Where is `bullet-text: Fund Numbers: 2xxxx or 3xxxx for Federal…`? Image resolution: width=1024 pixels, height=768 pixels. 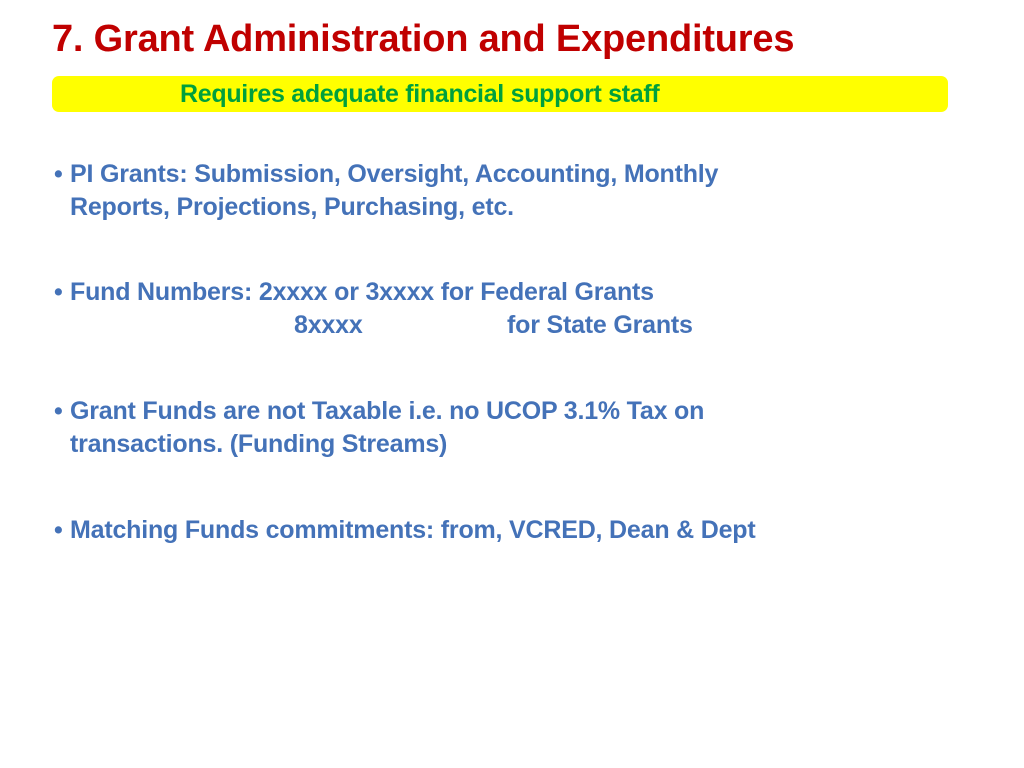
bullet-text: Fund Numbers: 2xxxx or 3xxxx for Federal… is located at coordinates (362, 292).